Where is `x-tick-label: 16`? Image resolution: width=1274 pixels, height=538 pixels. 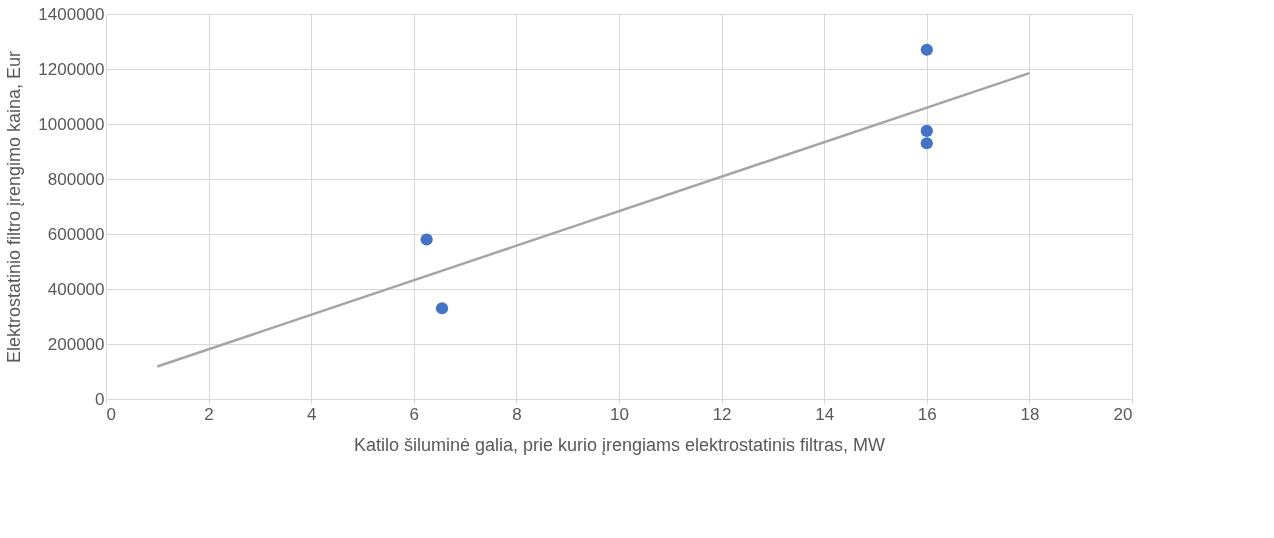 x-tick-label: 16 is located at coordinates (927, 414).